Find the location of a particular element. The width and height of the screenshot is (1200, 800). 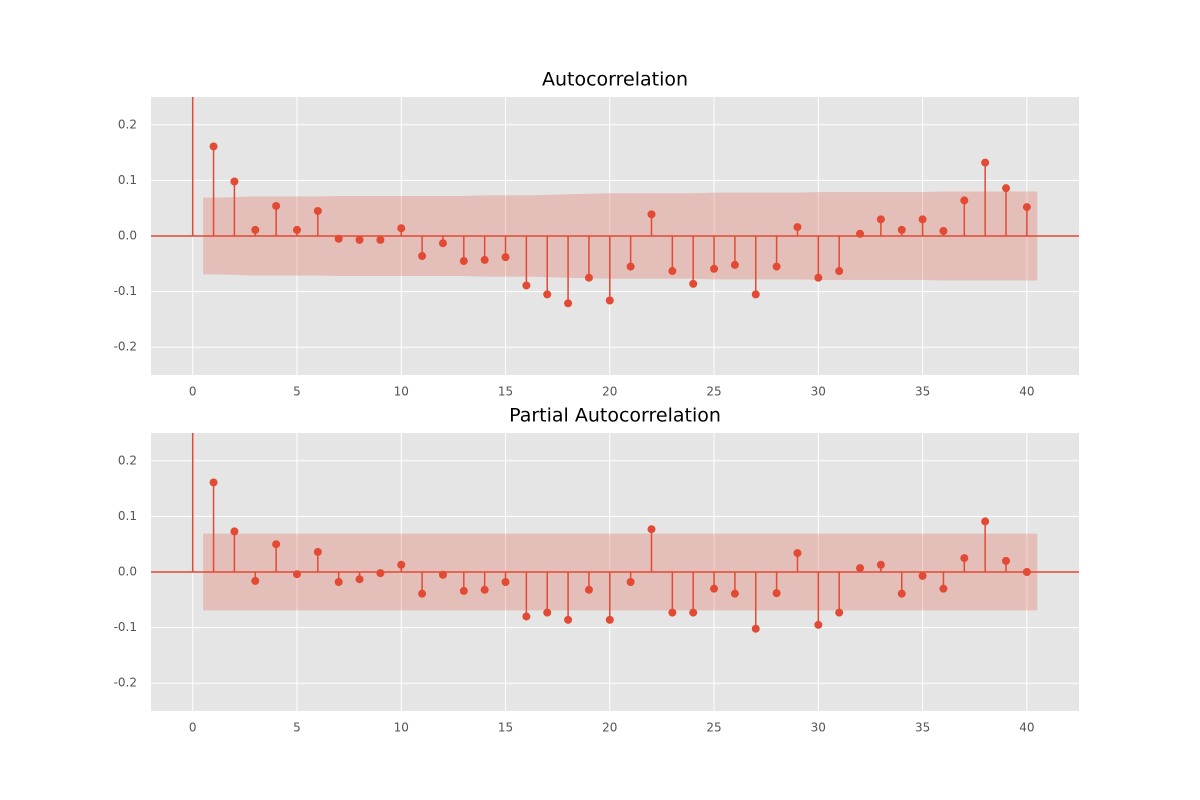

chart-title: Autocorrelation is located at coordinates (615, 80).